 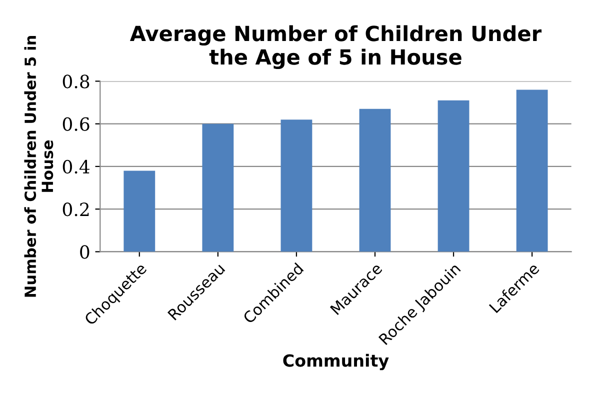 What do you see at coordinates (336, 362) in the screenshot?
I see `x-axis-title: Community` at bounding box center [336, 362].